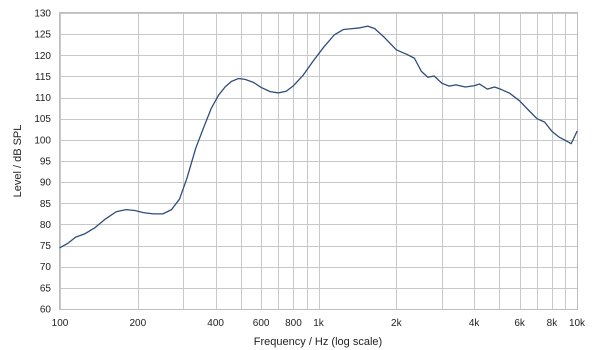 The width and height of the screenshot is (594, 350). What do you see at coordinates (42, 35) in the screenshot?
I see `y-tick-label: 125` at bounding box center [42, 35].